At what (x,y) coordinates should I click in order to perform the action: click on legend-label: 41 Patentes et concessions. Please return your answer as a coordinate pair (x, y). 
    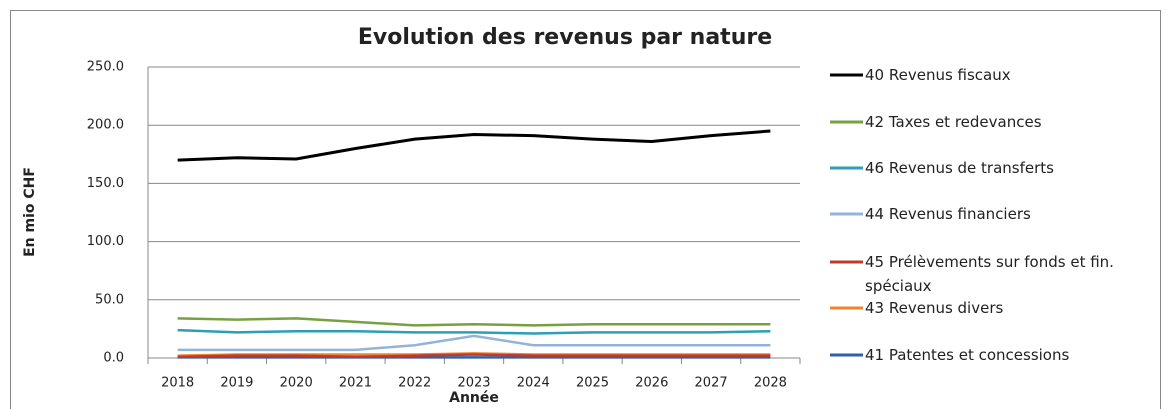
    Looking at the image, I should click on (967, 355).